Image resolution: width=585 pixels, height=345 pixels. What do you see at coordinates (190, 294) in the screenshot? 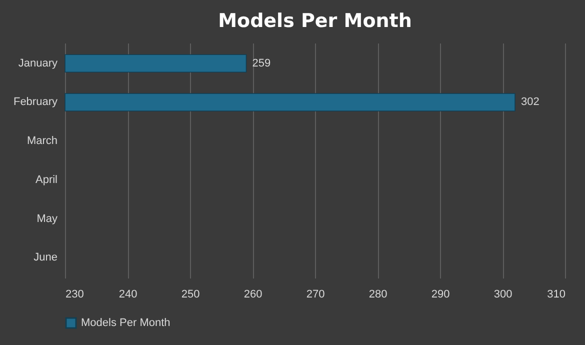
I see `x-tick-label: 250` at bounding box center [190, 294].